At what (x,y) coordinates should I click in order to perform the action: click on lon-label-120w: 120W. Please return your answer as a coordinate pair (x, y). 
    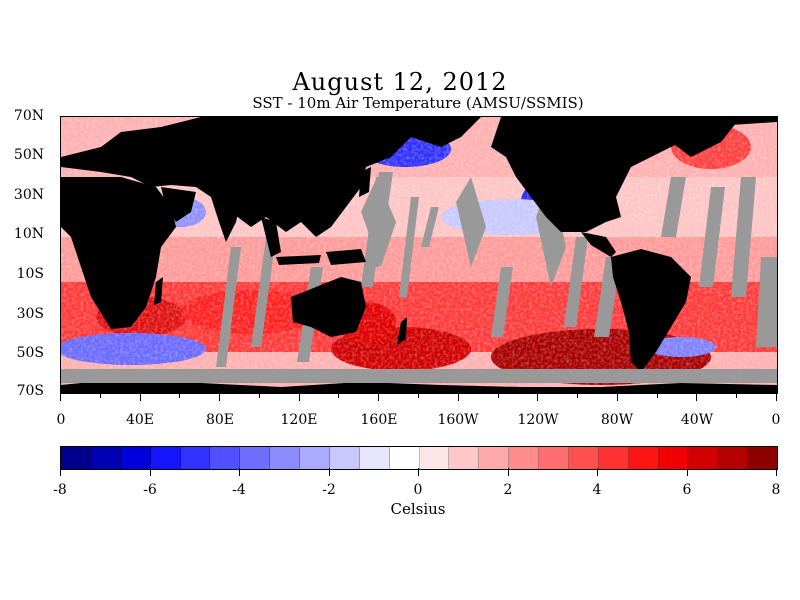
    Looking at the image, I should click on (538, 420).